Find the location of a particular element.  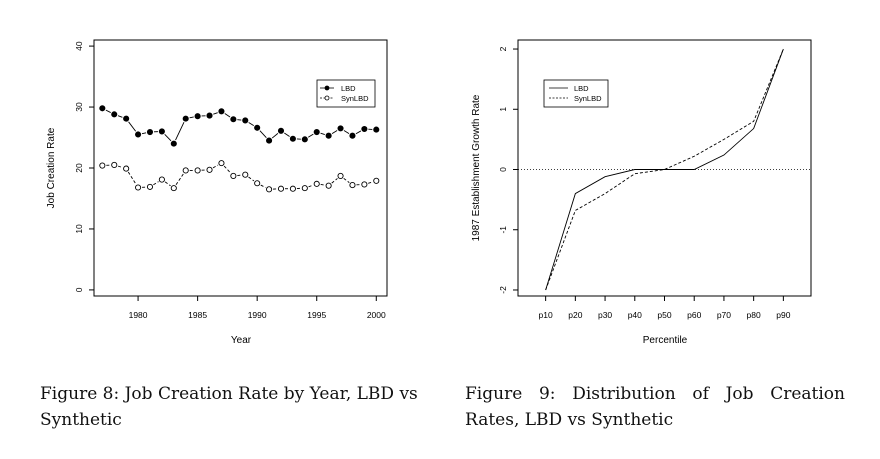

chart2-x-tick-label: p30 is located at coordinates (605, 315).